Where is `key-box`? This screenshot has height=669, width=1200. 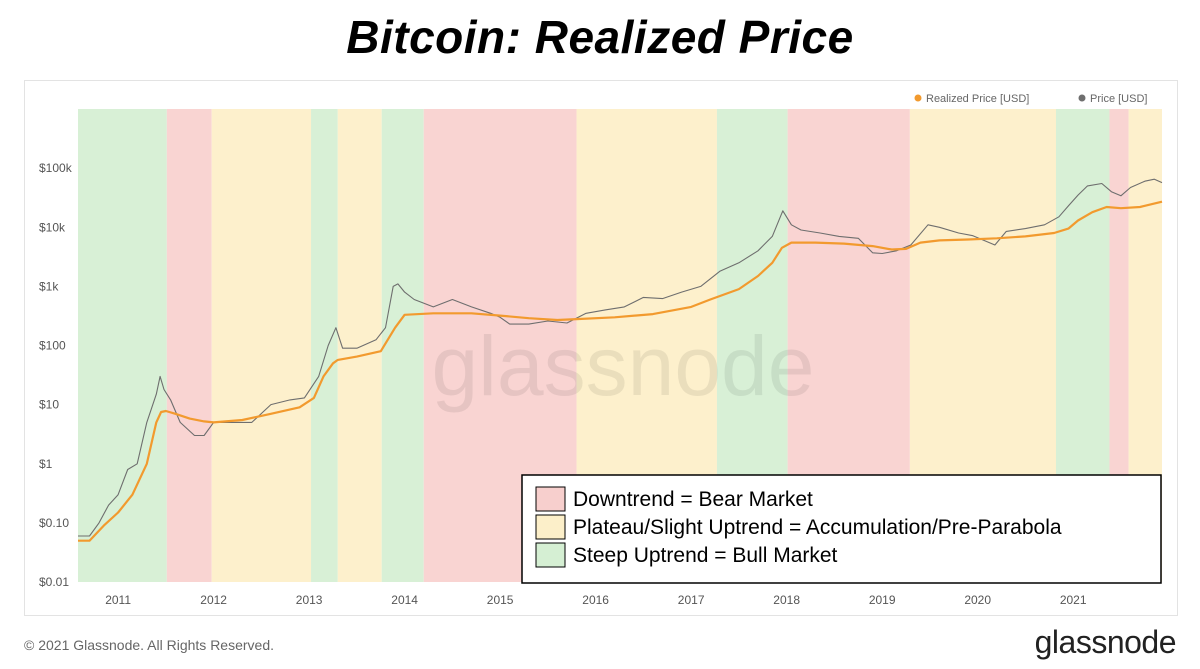
key-box is located at coordinates (841, 529).